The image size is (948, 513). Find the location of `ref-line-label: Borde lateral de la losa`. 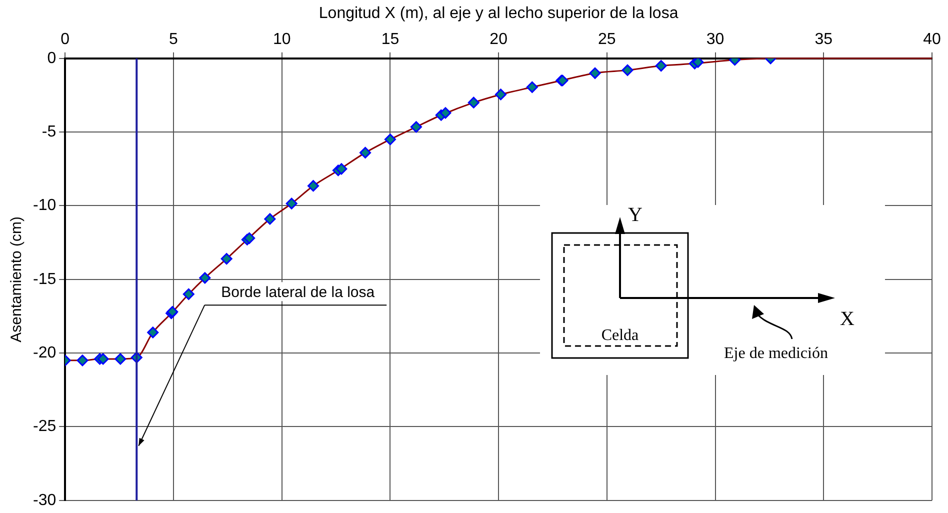

ref-line-label: Borde lateral de la losa is located at coordinates (298, 293).